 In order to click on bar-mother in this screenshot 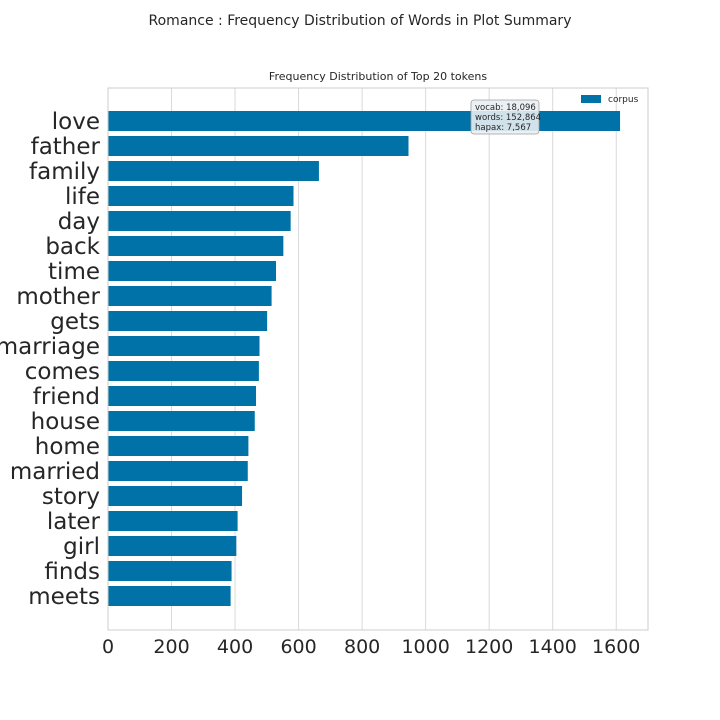, I will do `click(190, 296)`.